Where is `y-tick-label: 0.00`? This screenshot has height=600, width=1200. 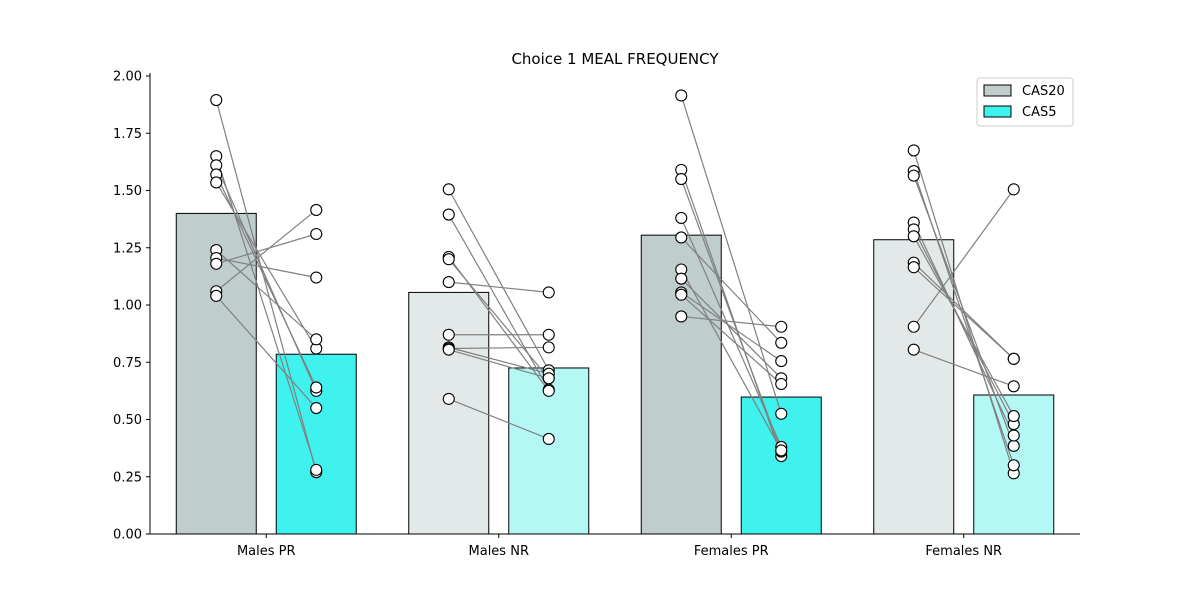
y-tick-label: 0.00 is located at coordinates (127, 535).